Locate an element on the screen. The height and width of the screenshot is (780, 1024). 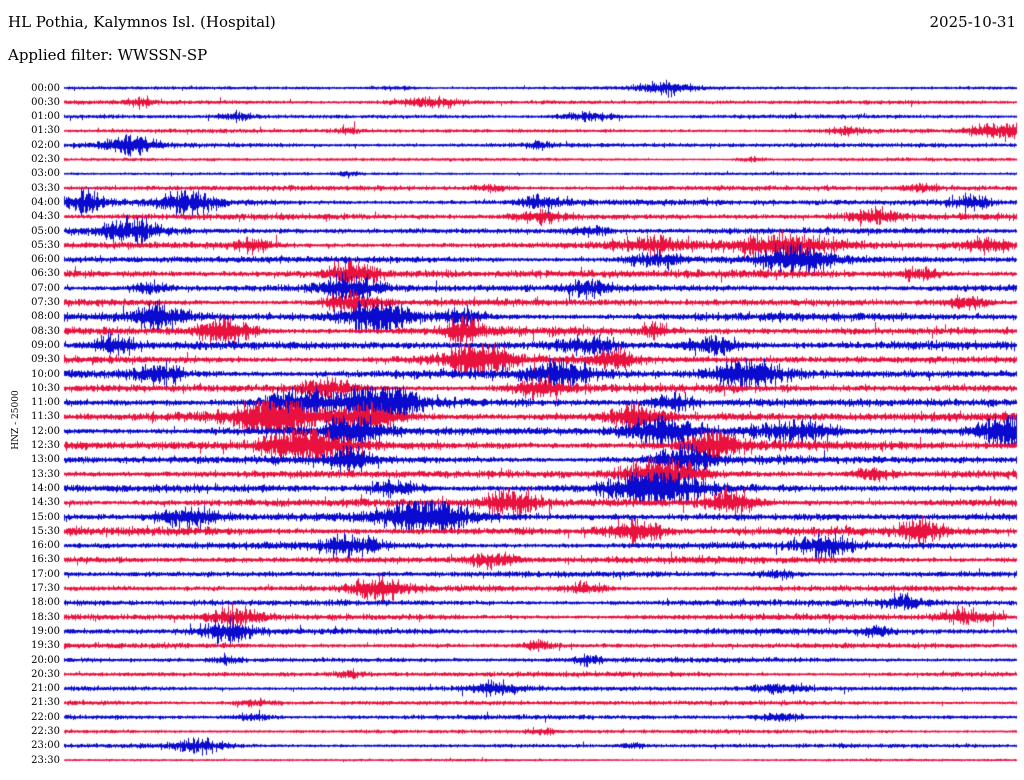
time-label: 06:30 is located at coordinates (45, 274).